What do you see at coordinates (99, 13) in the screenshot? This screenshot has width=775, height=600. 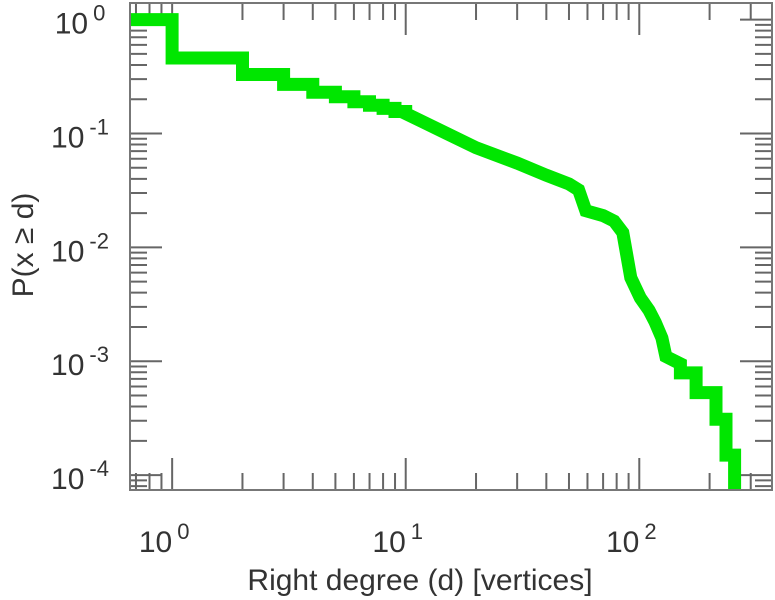 I see `y-tick-exponent: 0` at bounding box center [99, 13].